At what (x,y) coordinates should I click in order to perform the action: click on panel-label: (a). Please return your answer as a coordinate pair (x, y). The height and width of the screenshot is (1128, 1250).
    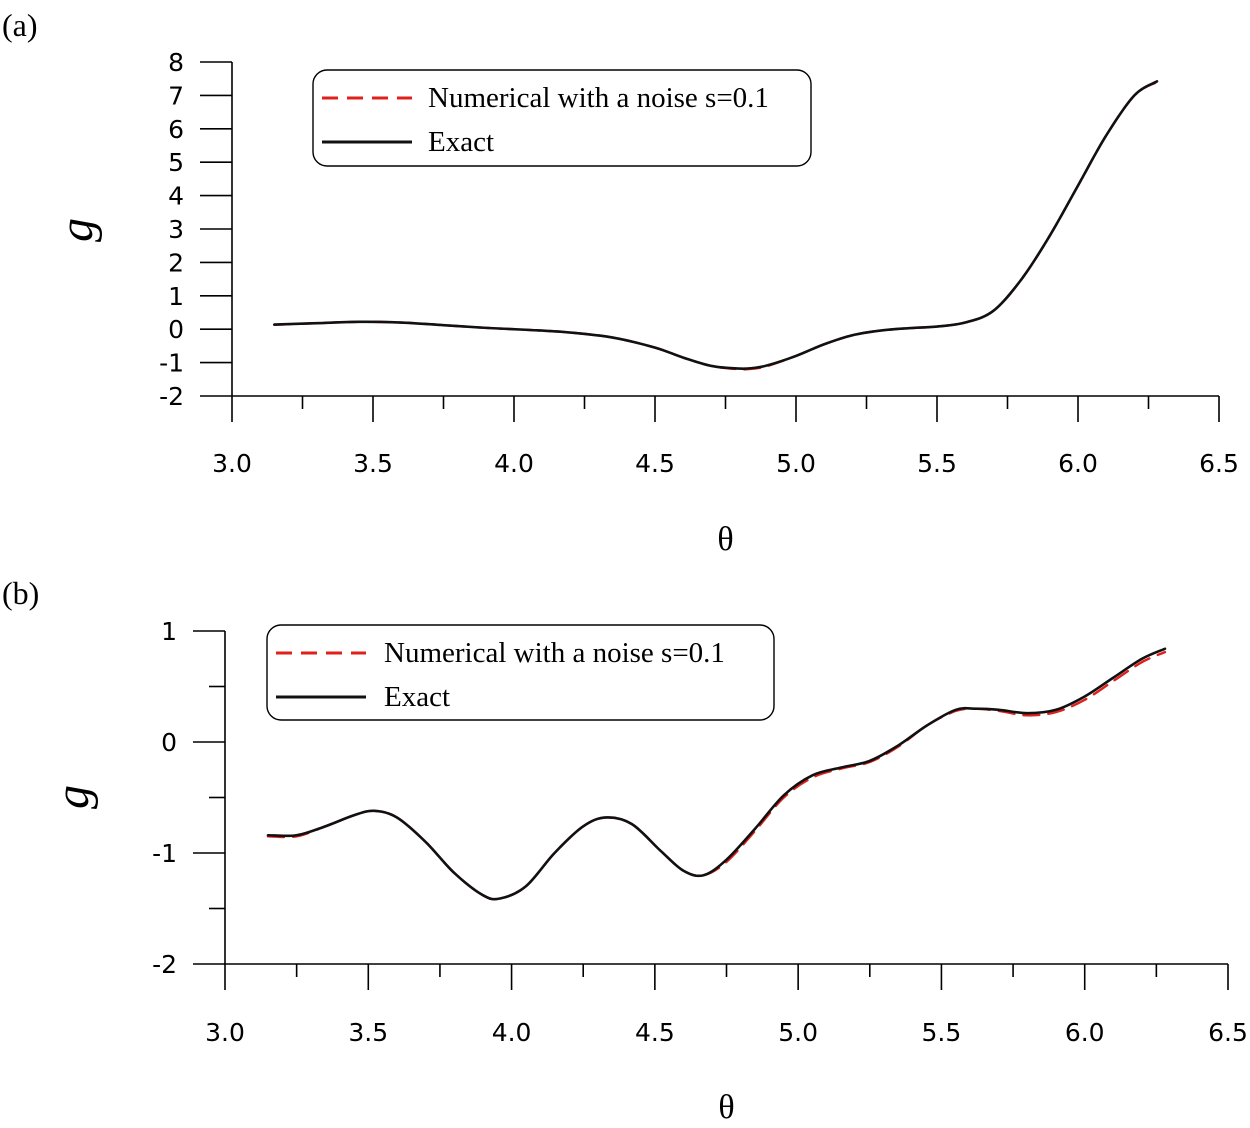
    Looking at the image, I should click on (20, 25).